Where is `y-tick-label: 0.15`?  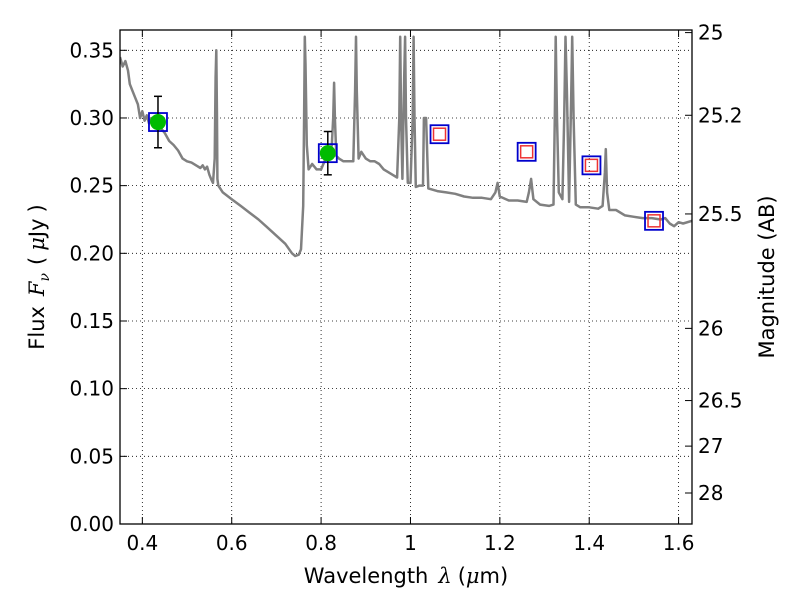 y-tick-label: 0.15 is located at coordinates (91, 321).